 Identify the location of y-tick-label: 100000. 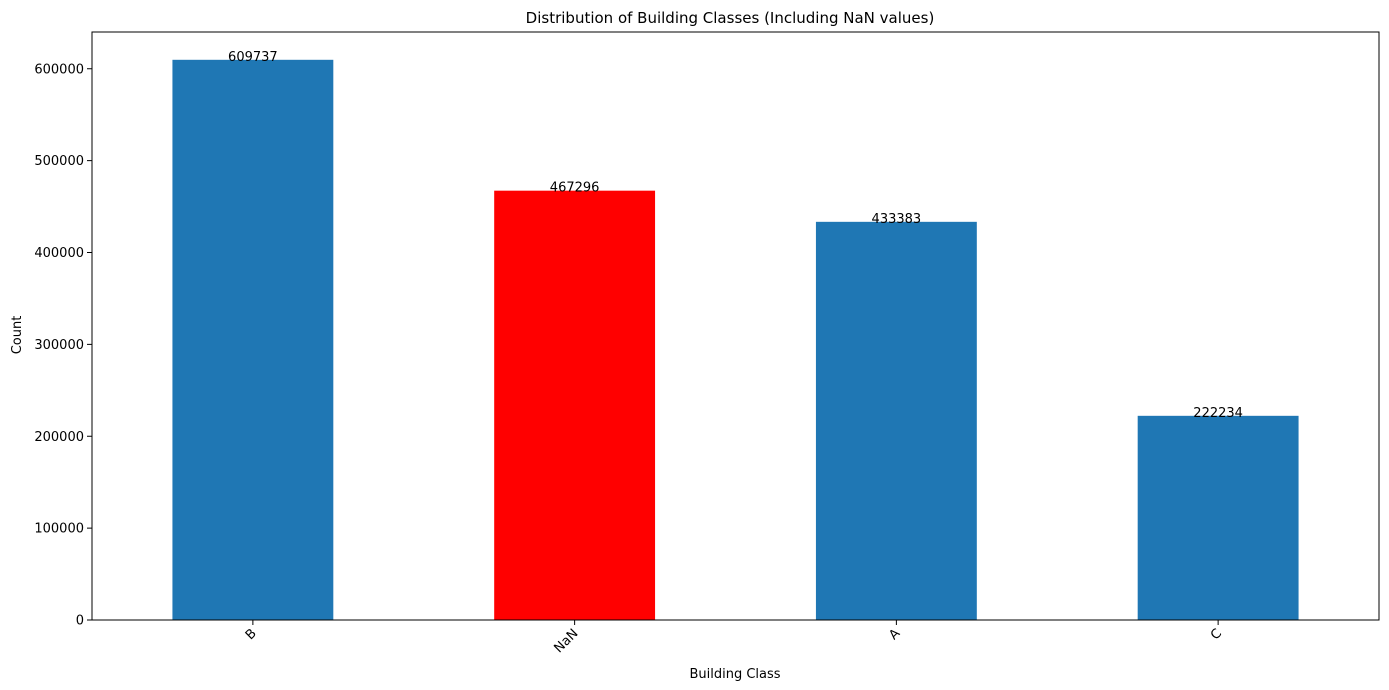
(59, 529).